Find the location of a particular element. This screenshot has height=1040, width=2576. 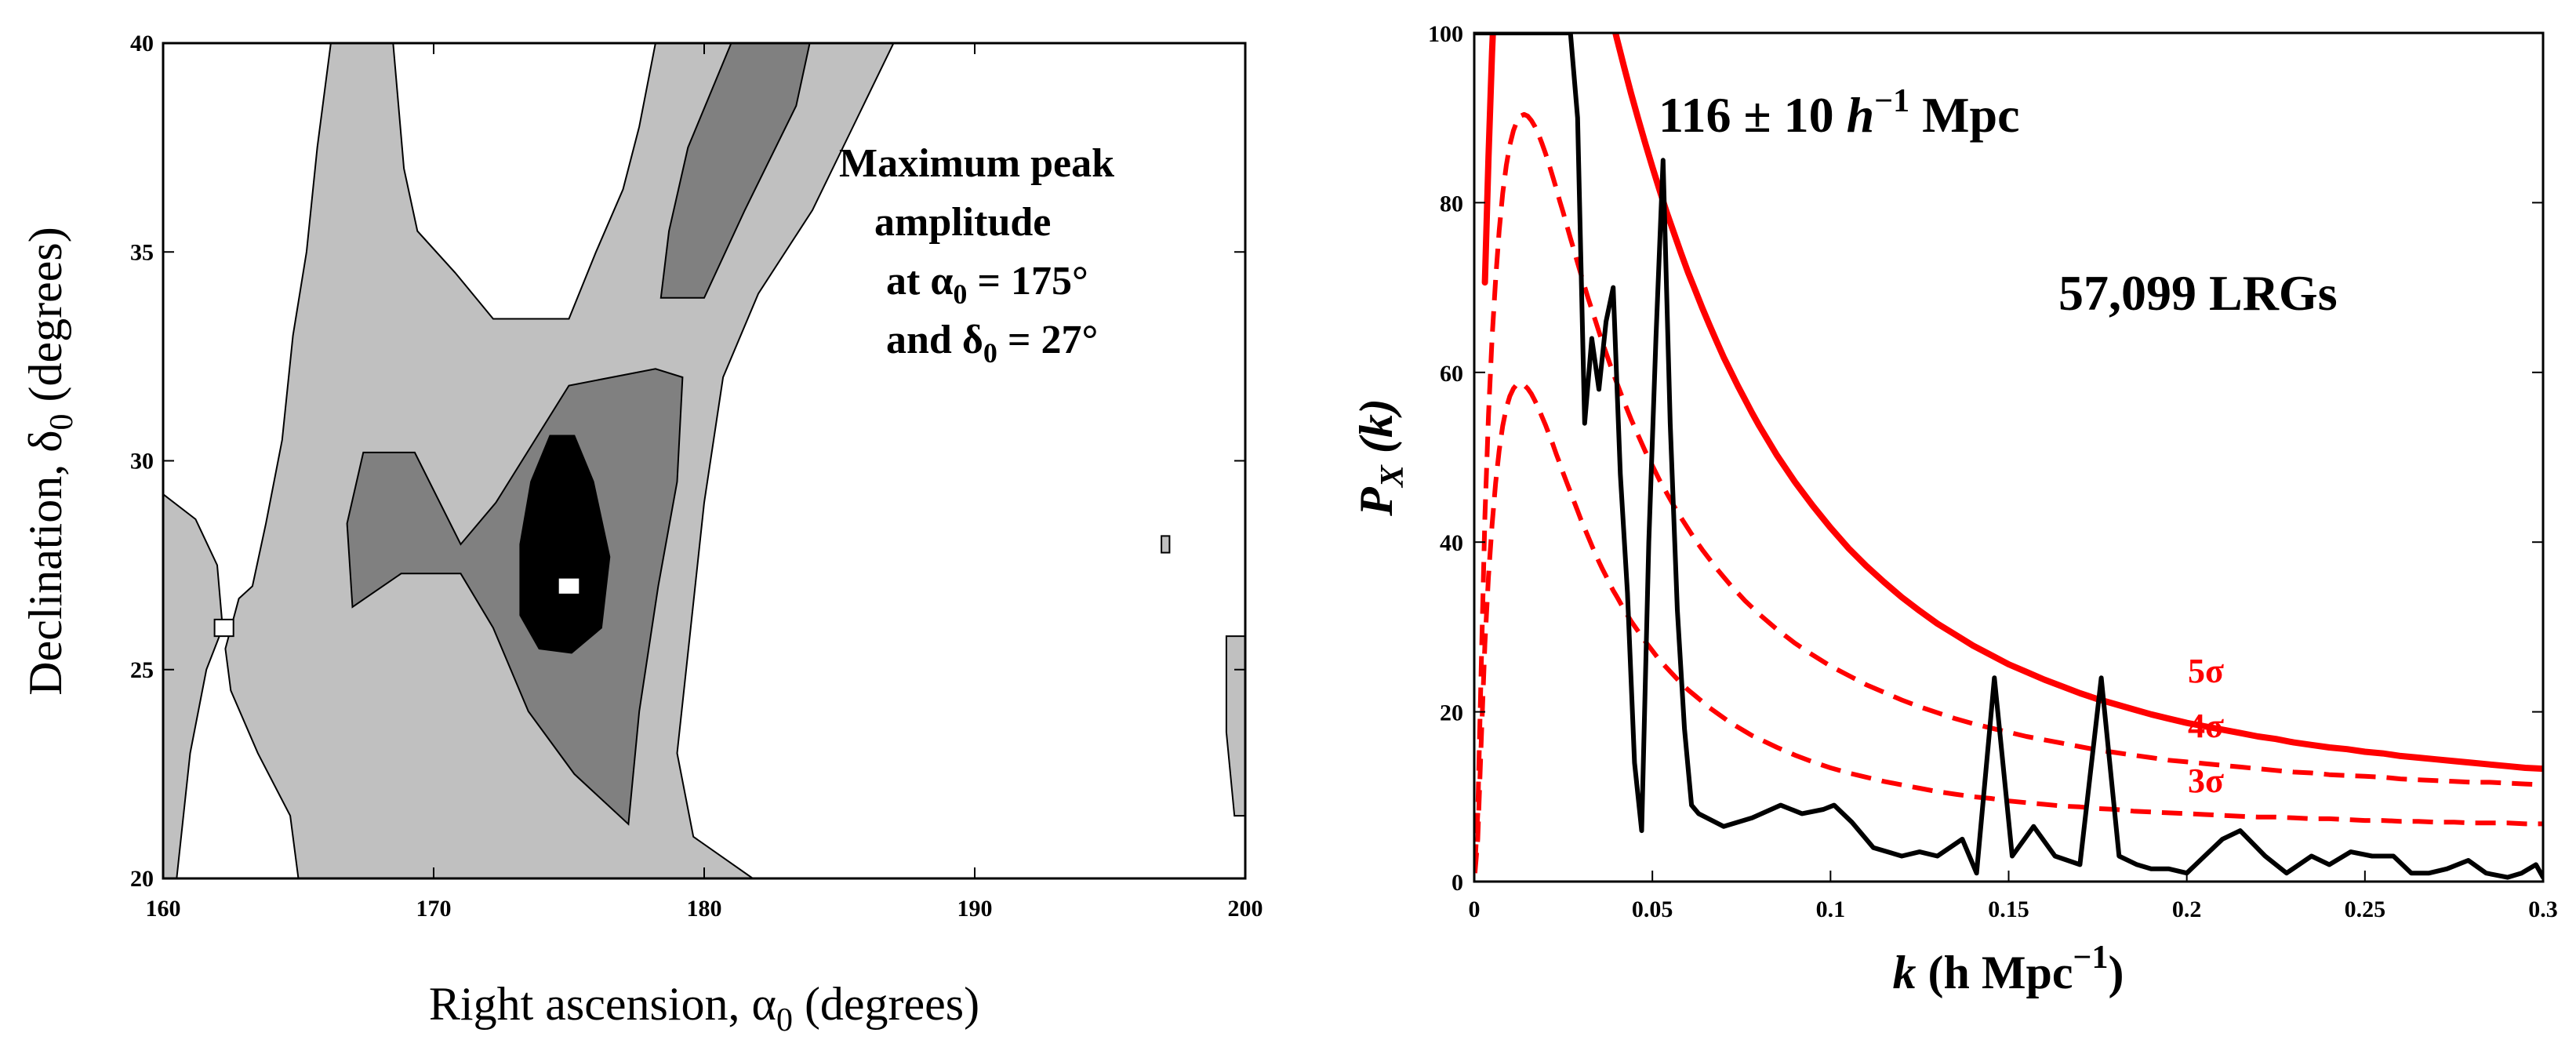

y-tick-label: 25 is located at coordinates (142, 670).